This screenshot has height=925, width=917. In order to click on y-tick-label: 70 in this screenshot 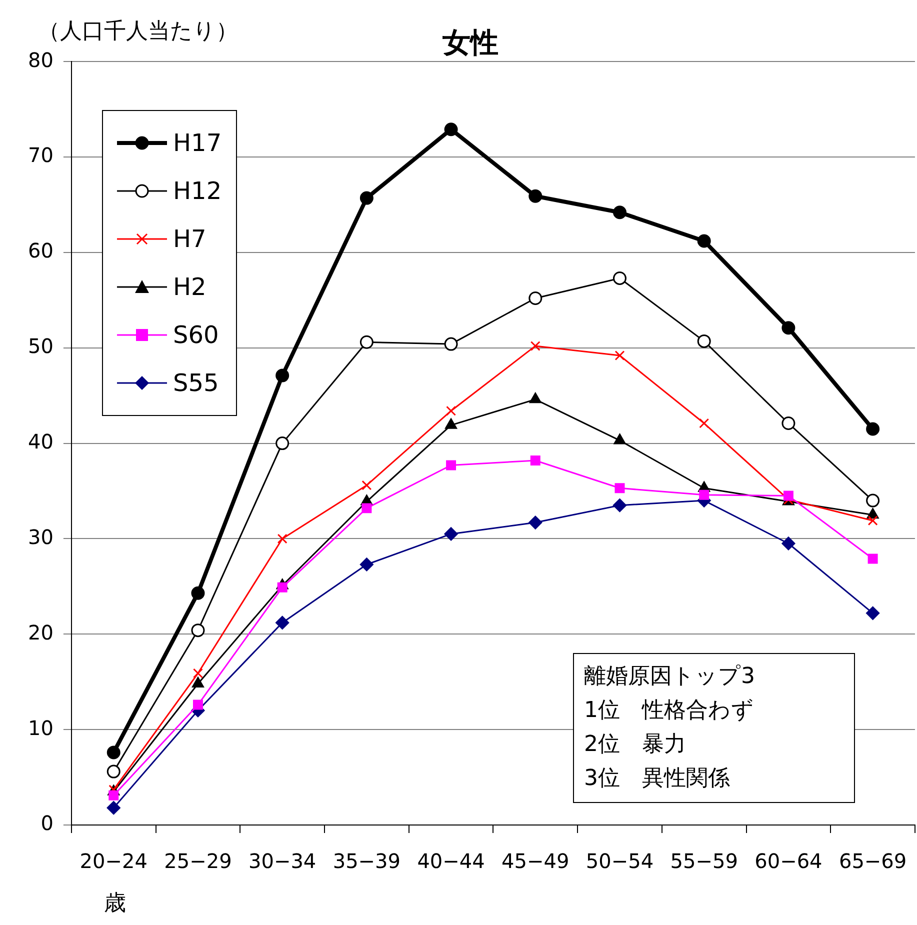, I will do `click(41, 155)`.